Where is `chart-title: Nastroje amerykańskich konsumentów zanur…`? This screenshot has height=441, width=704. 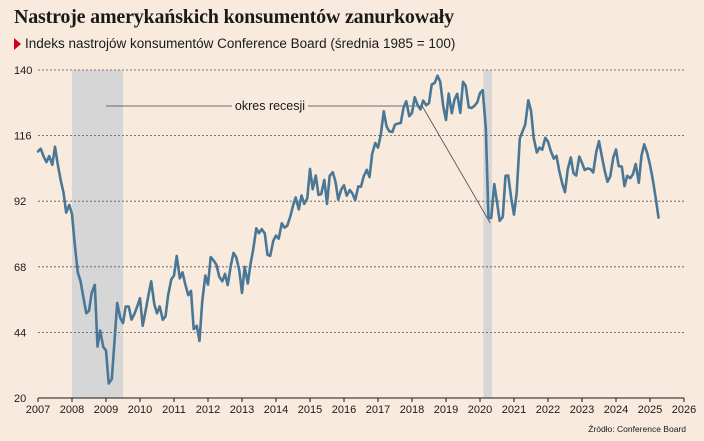
chart-title: Nastroje amerykańskich konsumentów zanur… is located at coordinates (234, 17).